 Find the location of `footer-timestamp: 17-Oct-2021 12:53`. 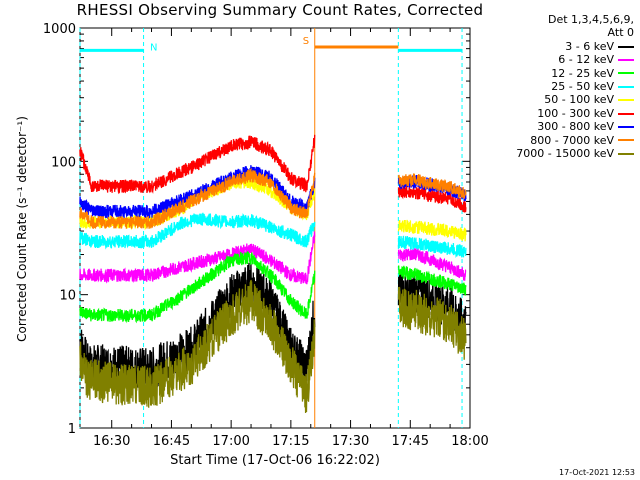

footer-timestamp: 17-Oct-2021 12:53 is located at coordinates (597, 472).